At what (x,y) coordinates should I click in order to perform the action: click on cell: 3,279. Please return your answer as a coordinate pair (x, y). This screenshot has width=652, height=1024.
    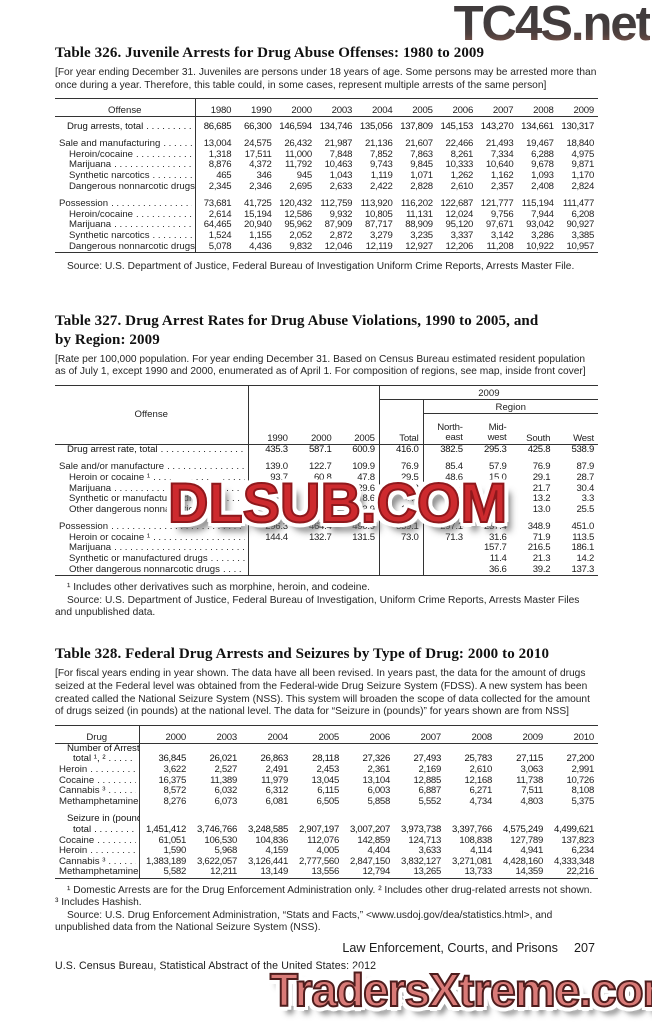
    Looking at the image, I should click on (381, 235).